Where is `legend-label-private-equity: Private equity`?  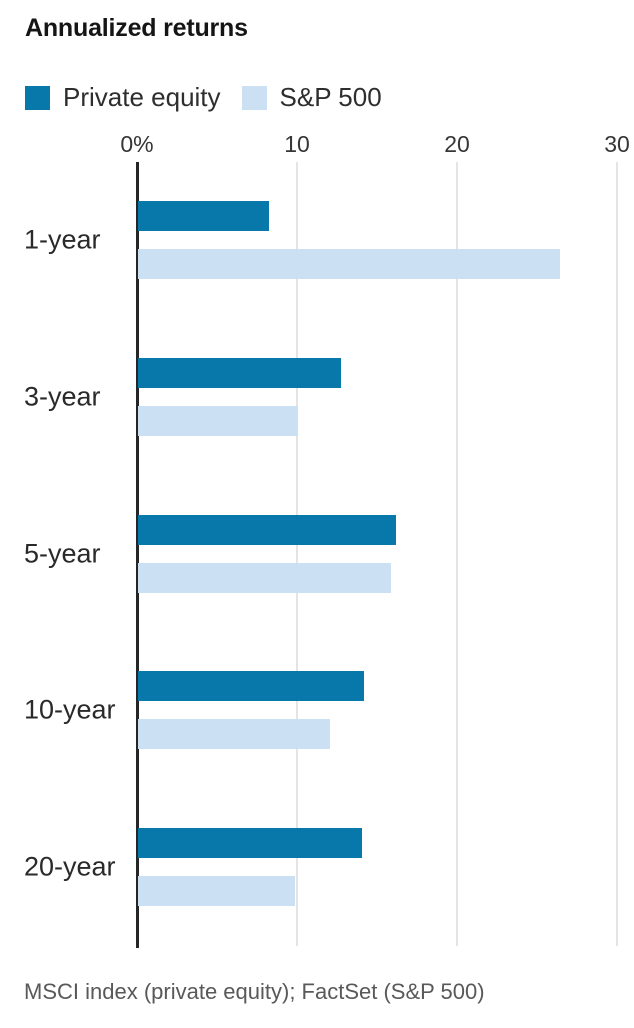
legend-label-private-equity: Private equity is located at coordinates (142, 97).